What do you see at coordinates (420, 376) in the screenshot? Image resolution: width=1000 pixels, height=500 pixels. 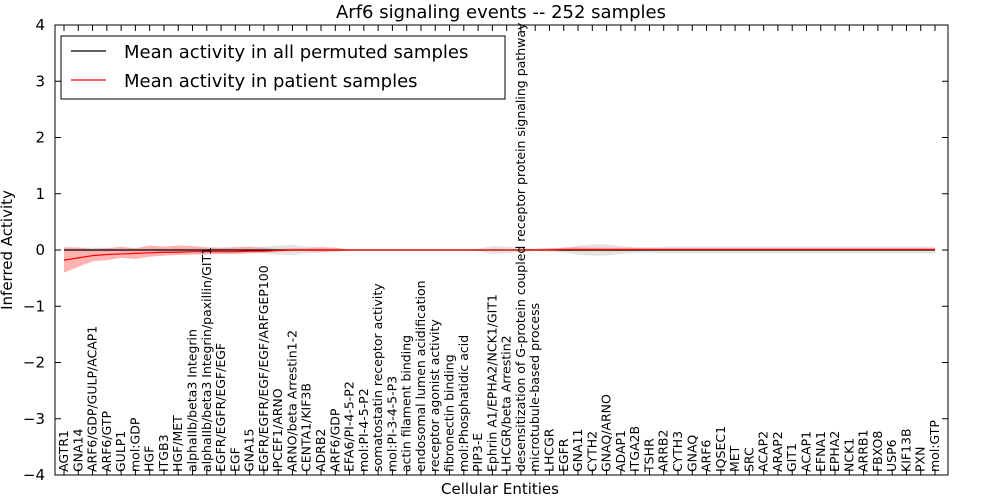 I see `x-tick-label: endosomal lumen acidification` at bounding box center [420, 376].